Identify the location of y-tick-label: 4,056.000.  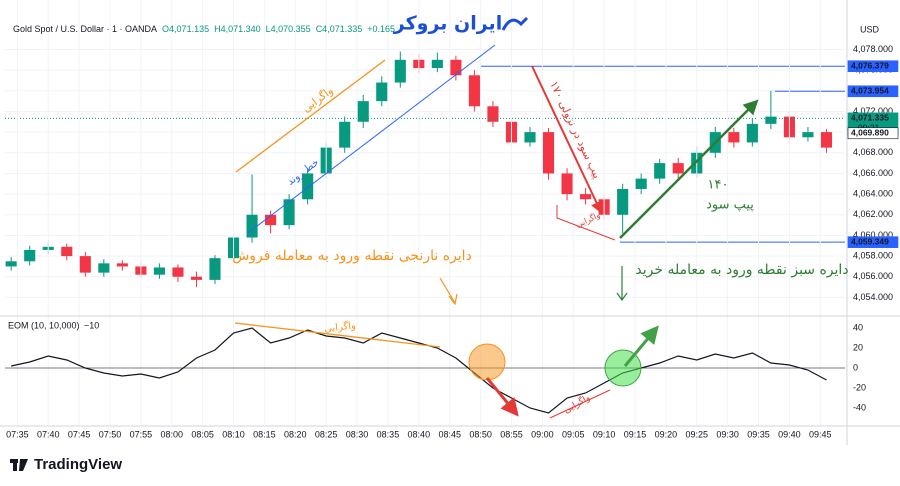
(873, 276).